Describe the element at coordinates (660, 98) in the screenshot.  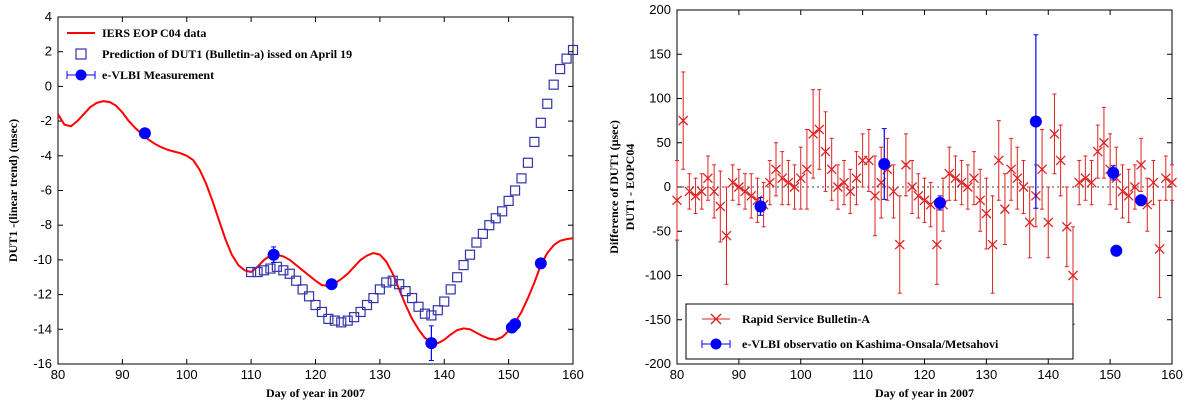
I see `y-tick-label: 100` at that location.